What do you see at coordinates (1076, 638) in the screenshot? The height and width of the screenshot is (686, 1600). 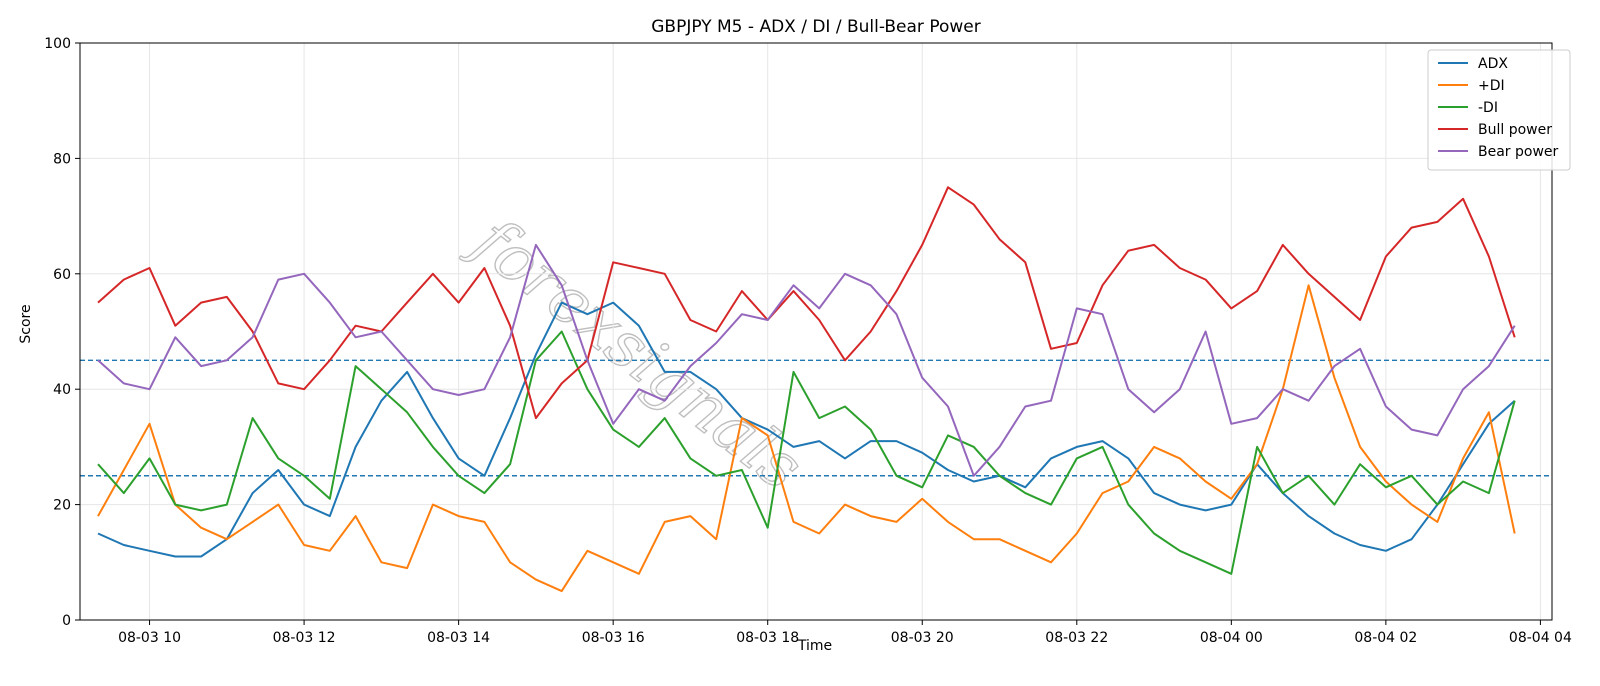 I see `x-tick-label: 08-03 22` at bounding box center [1076, 638].